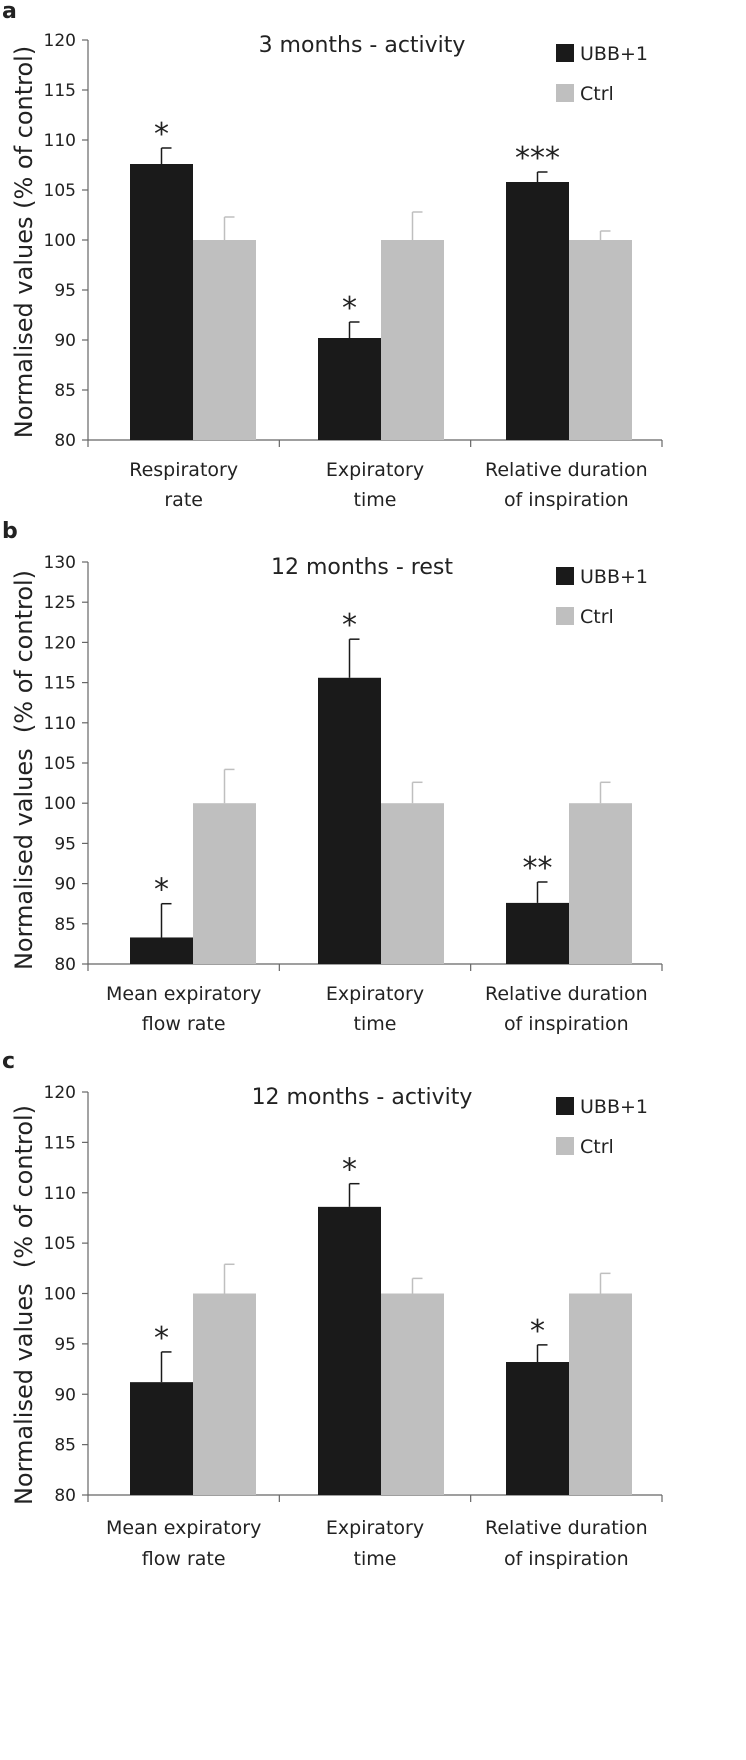 Image resolution: width=746 pixels, height=1760 pixels. What do you see at coordinates (538, 868) in the screenshot?
I see `significance-ubb-2: **` at bounding box center [538, 868].